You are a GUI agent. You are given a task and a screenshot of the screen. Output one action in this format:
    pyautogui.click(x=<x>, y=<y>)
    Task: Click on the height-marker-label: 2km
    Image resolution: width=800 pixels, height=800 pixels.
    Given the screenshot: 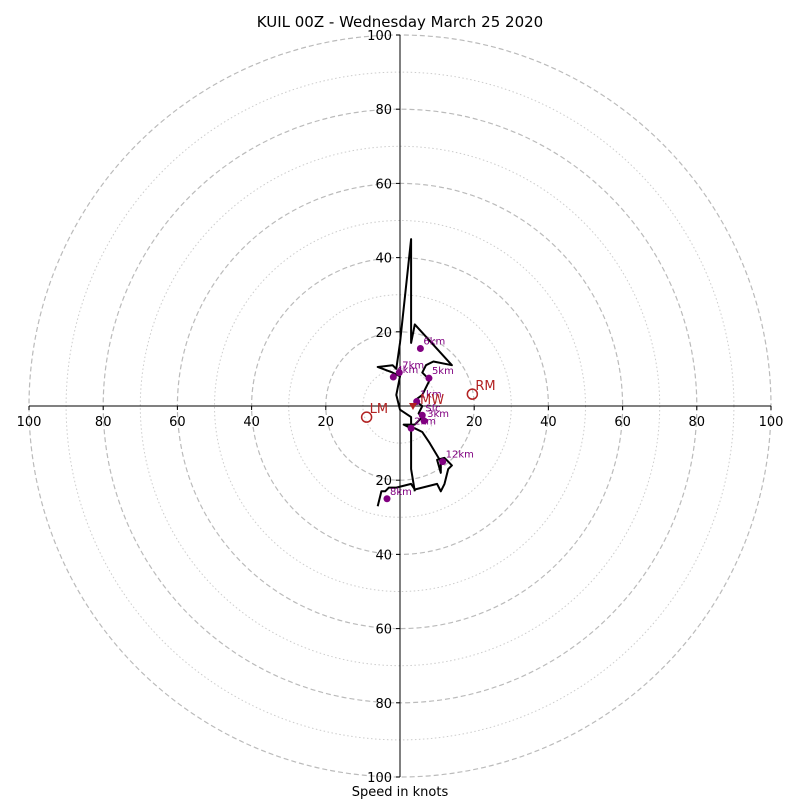 What is the action you would take?
    pyautogui.click(x=425, y=421)
    